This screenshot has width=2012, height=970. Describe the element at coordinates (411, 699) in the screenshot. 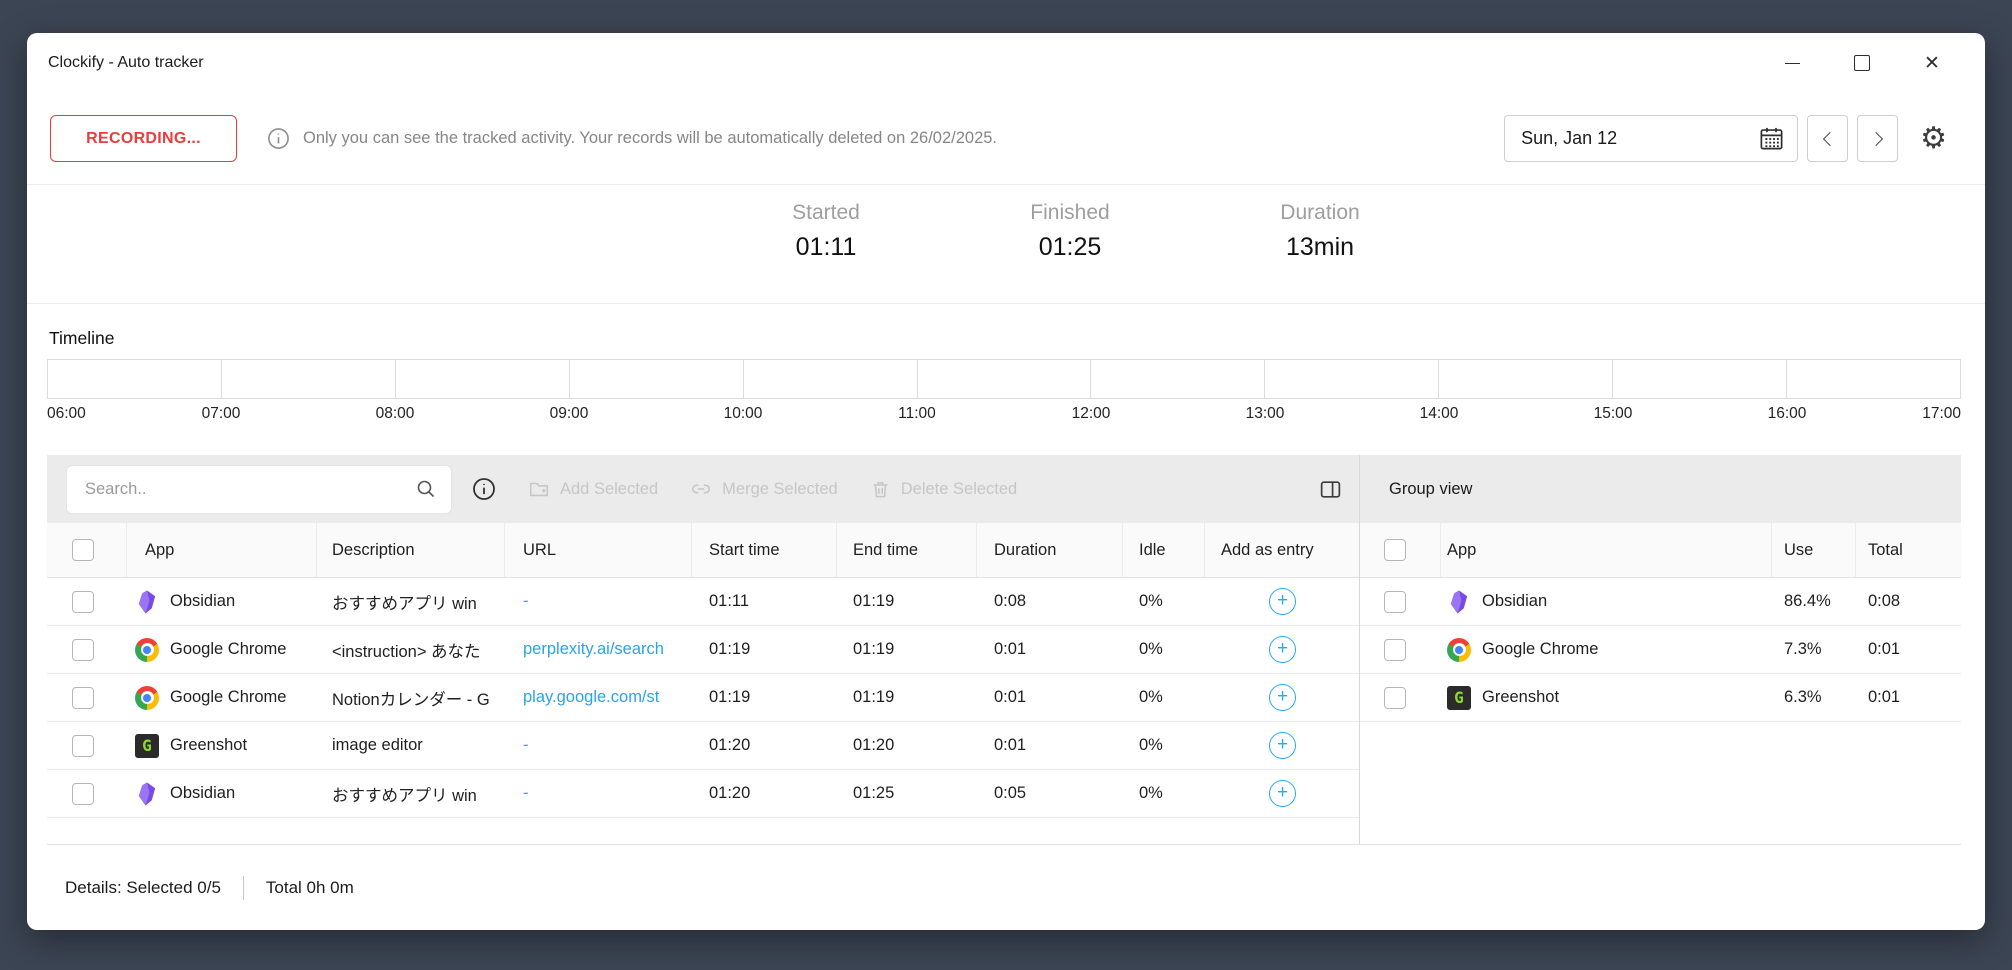

I see `row-description: Notionカレンダー - G` at that location.